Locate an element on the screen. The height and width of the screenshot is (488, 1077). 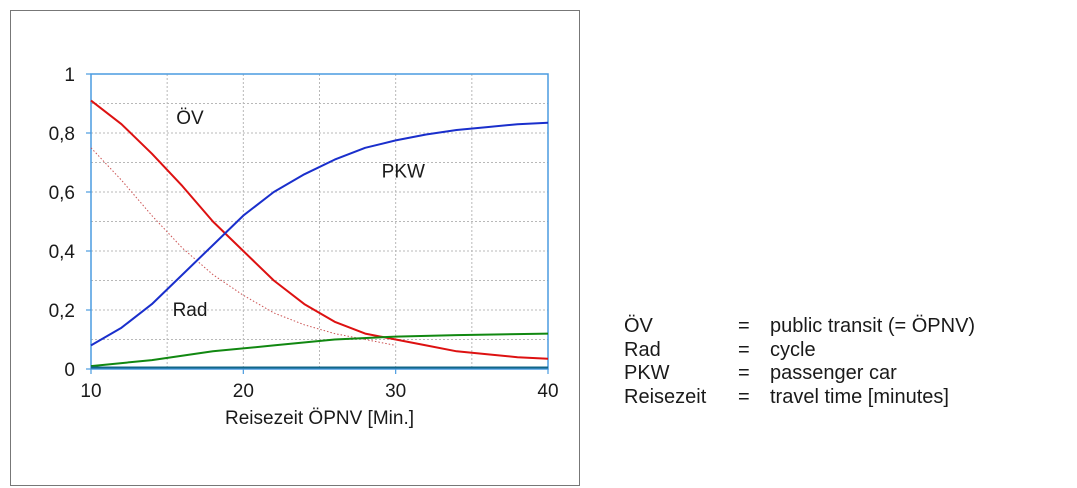
x-tick-label: 10 is located at coordinates (90, 391).